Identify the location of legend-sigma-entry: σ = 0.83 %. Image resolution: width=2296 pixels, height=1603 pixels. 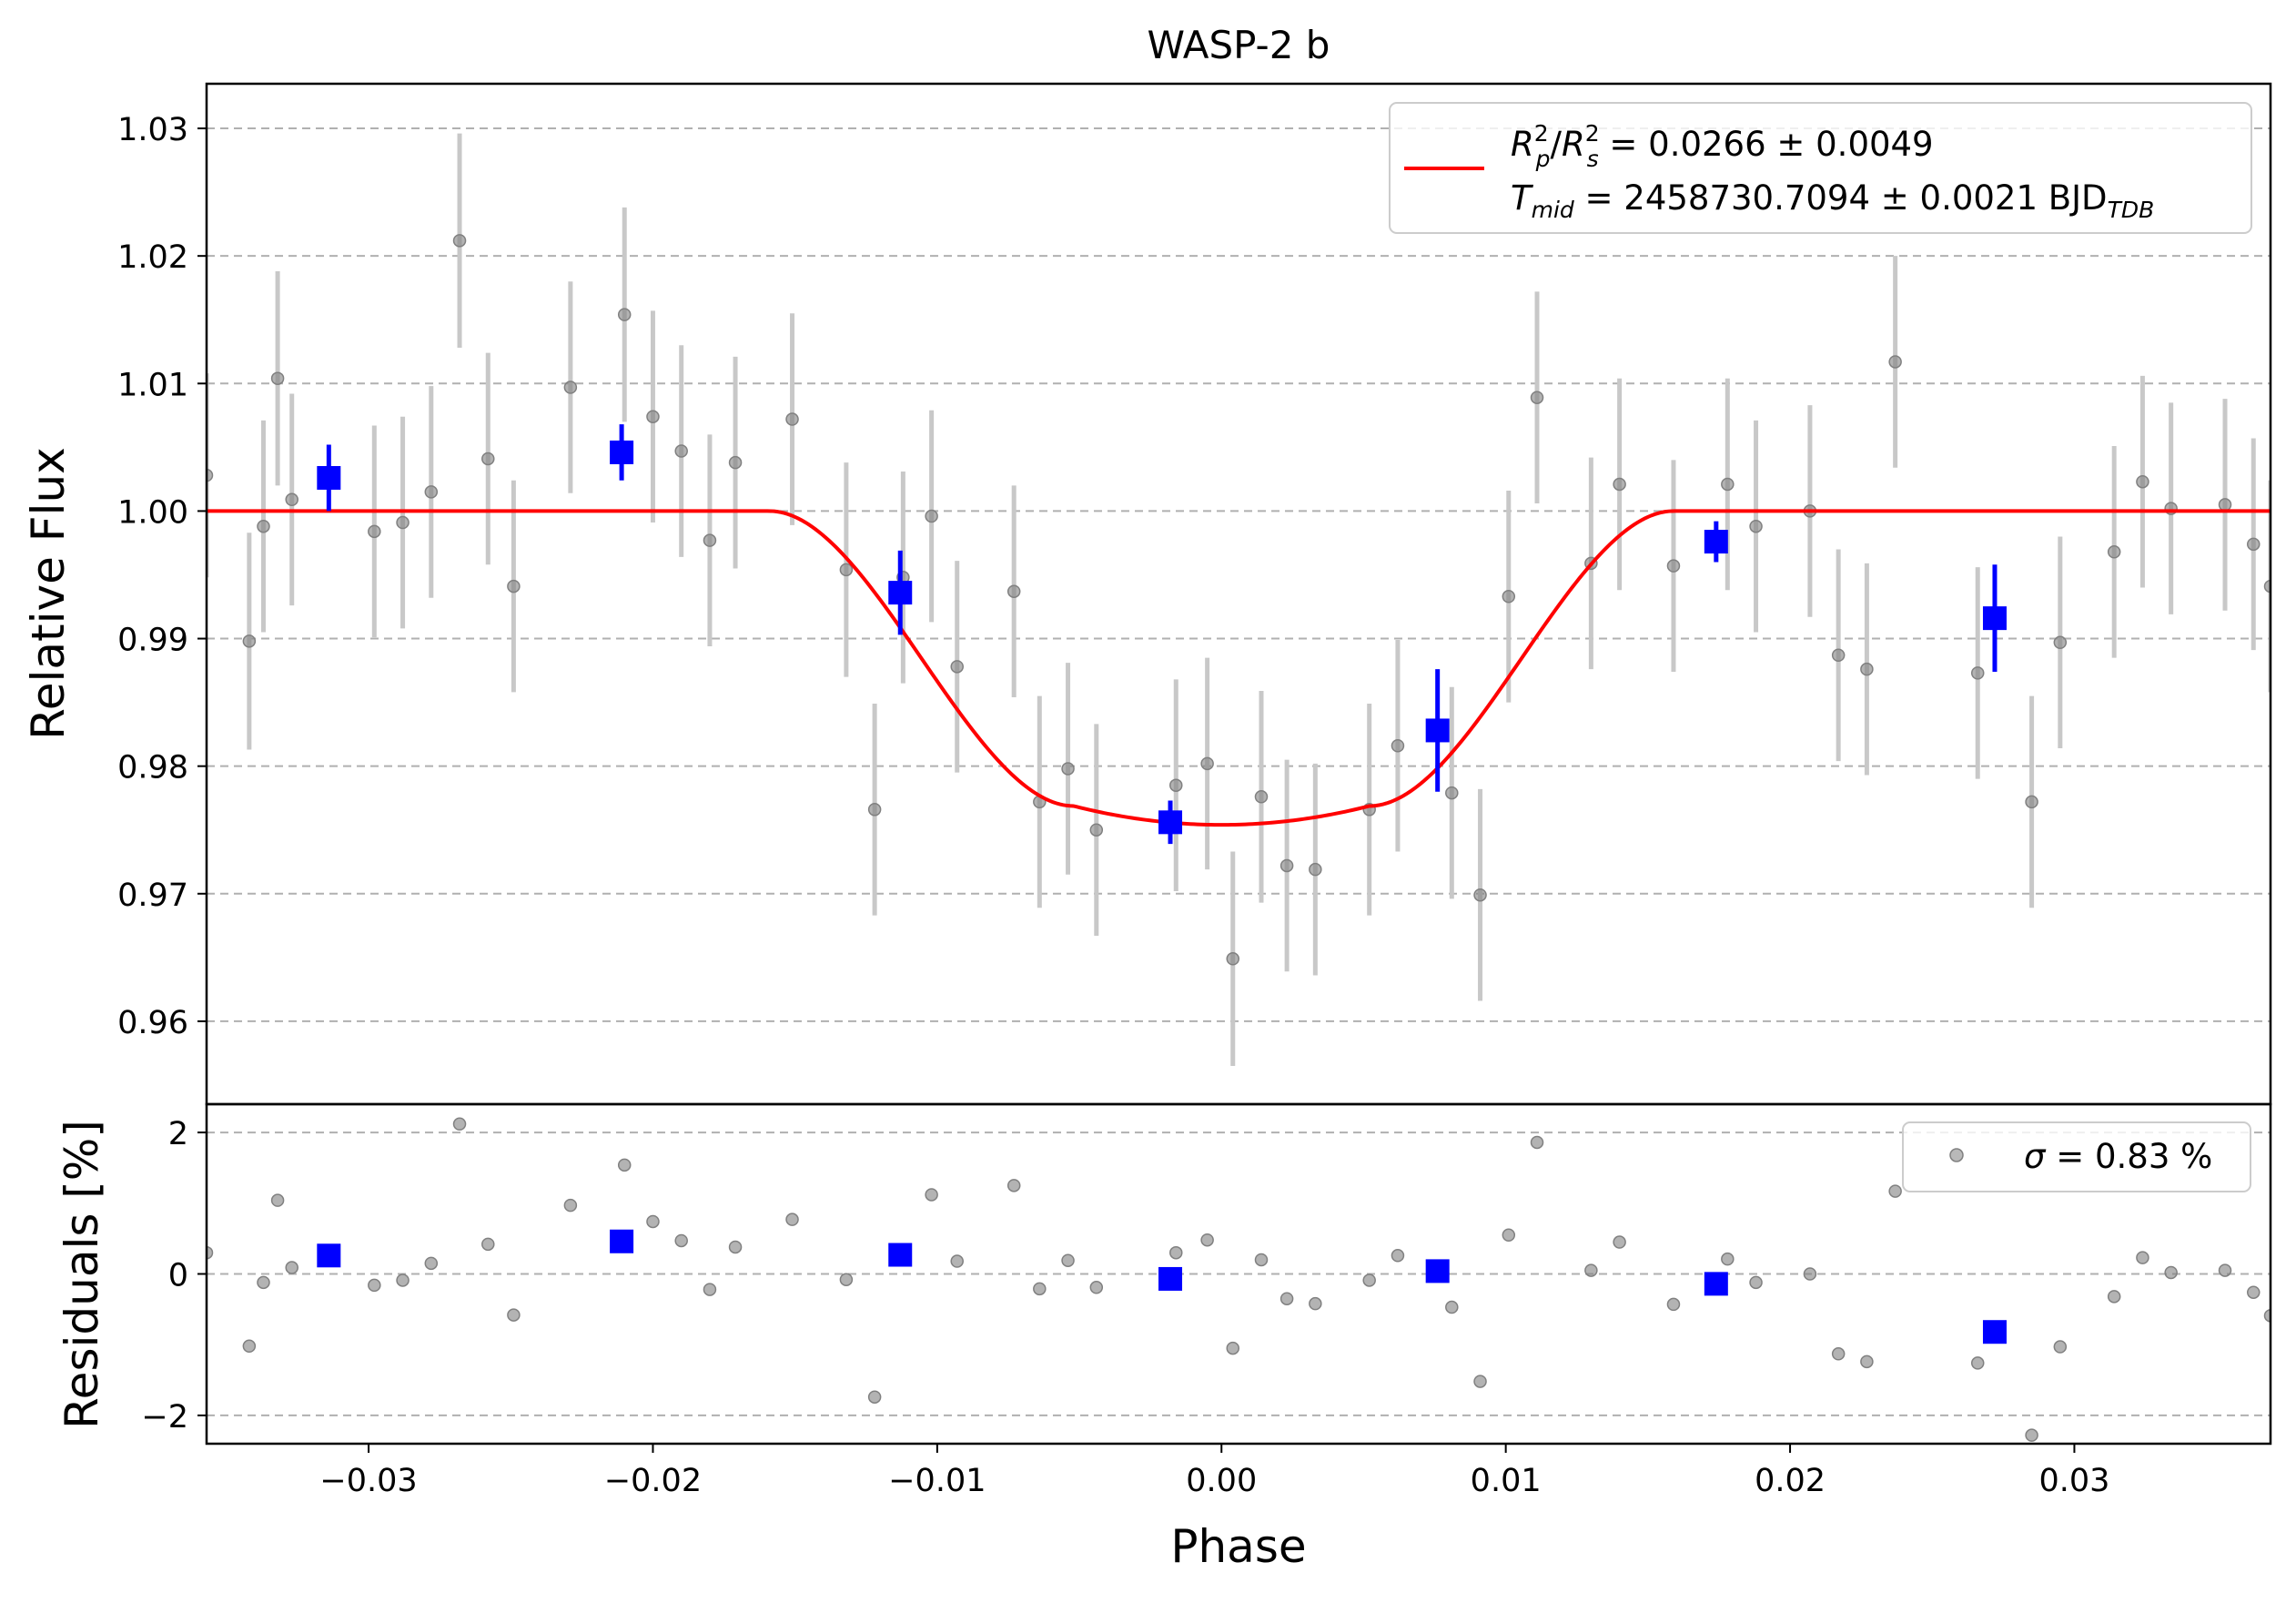
(2118, 1156).